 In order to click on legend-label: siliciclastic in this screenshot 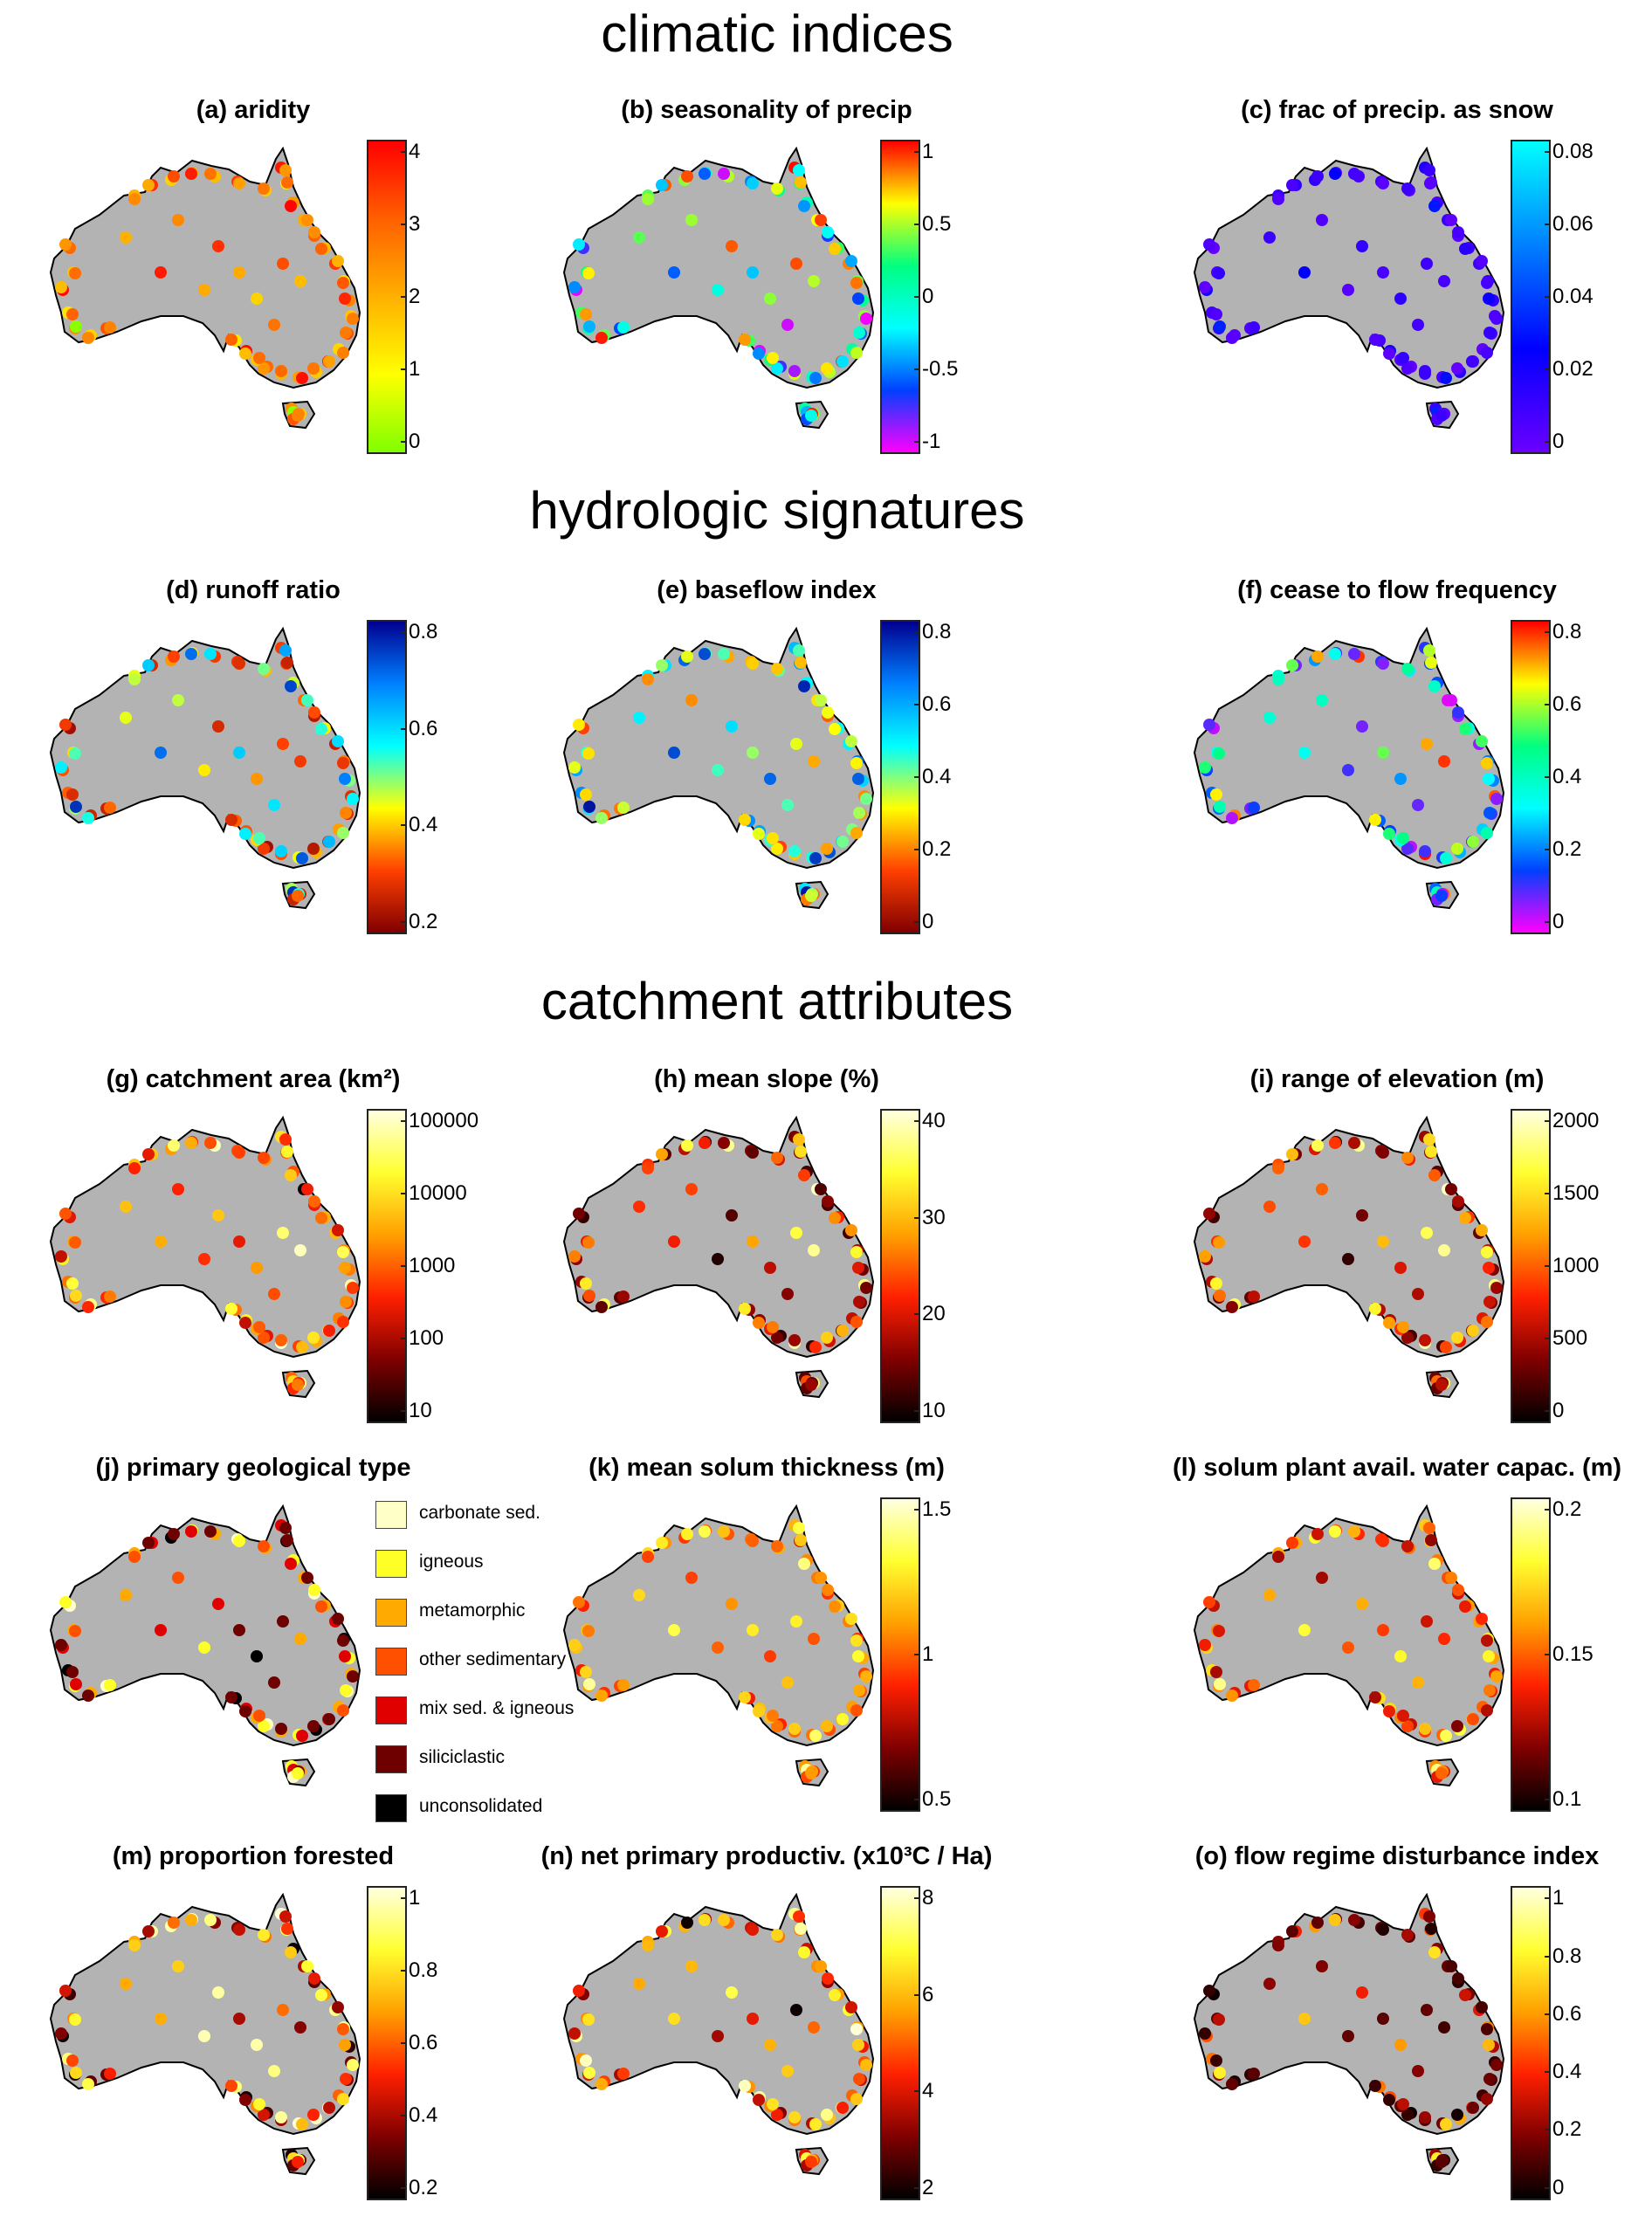, I will do `click(462, 1757)`.